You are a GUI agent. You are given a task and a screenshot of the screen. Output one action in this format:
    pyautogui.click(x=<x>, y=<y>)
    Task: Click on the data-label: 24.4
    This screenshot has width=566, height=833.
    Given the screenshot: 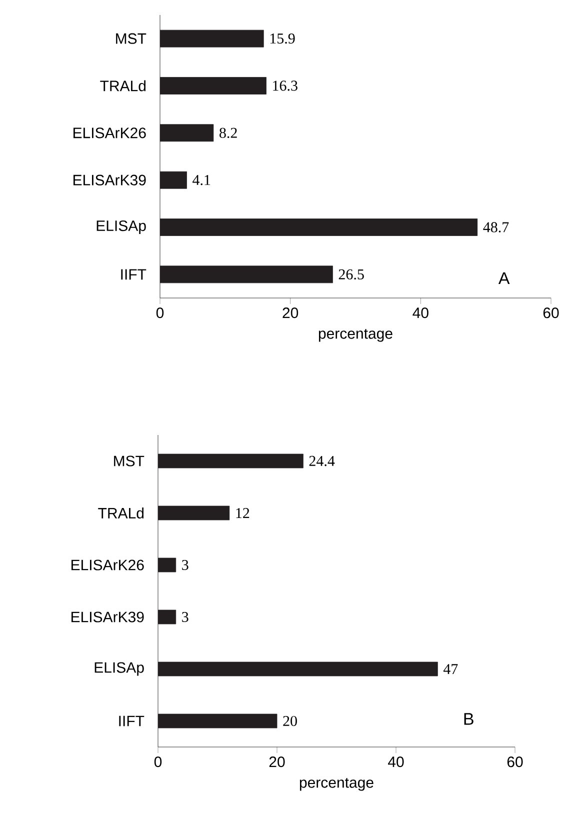 What is the action you would take?
    pyautogui.click(x=322, y=461)
    